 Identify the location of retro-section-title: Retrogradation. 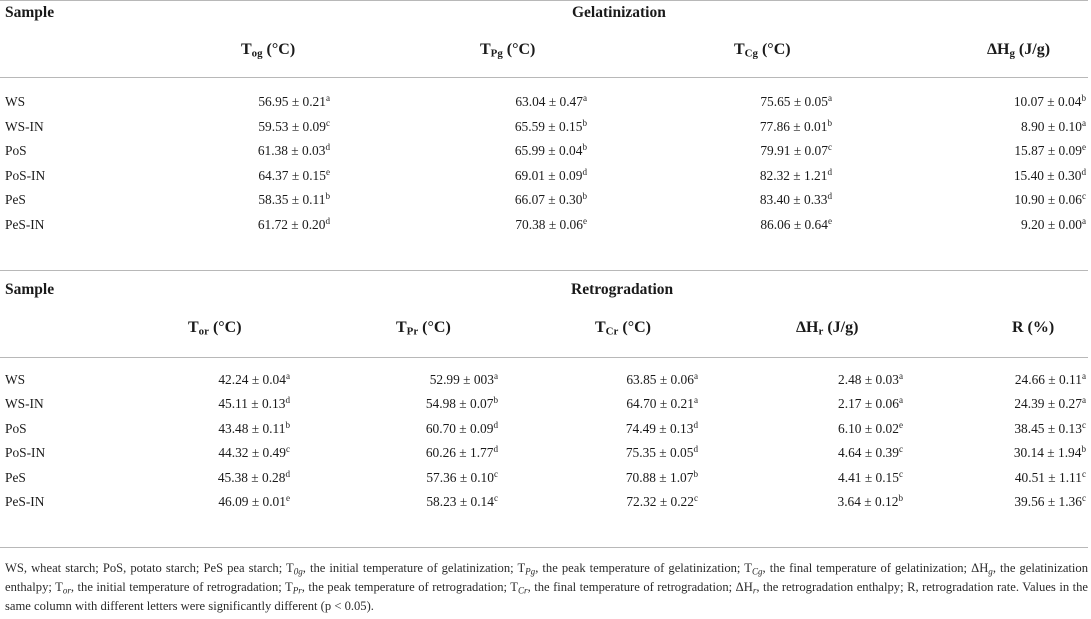
(622, 289).